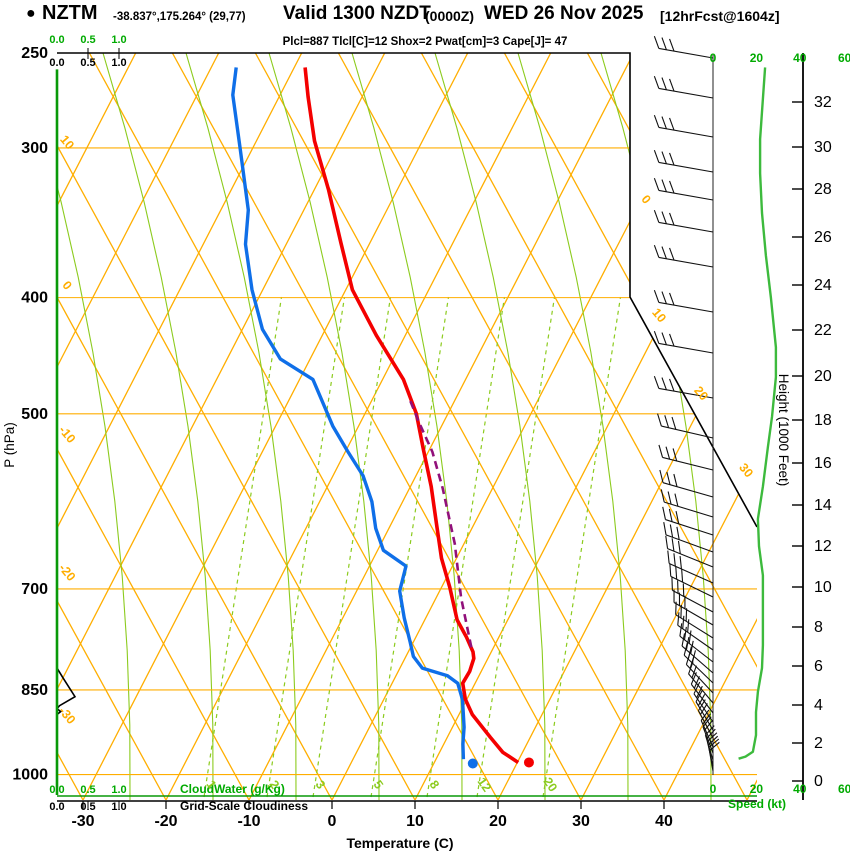 The height and width of the screenshot is (860, 850). What do you see at coordinates (659, 316) in the screenshot?
I see `isotherm-label: 10` at bounding box center [659, 316].